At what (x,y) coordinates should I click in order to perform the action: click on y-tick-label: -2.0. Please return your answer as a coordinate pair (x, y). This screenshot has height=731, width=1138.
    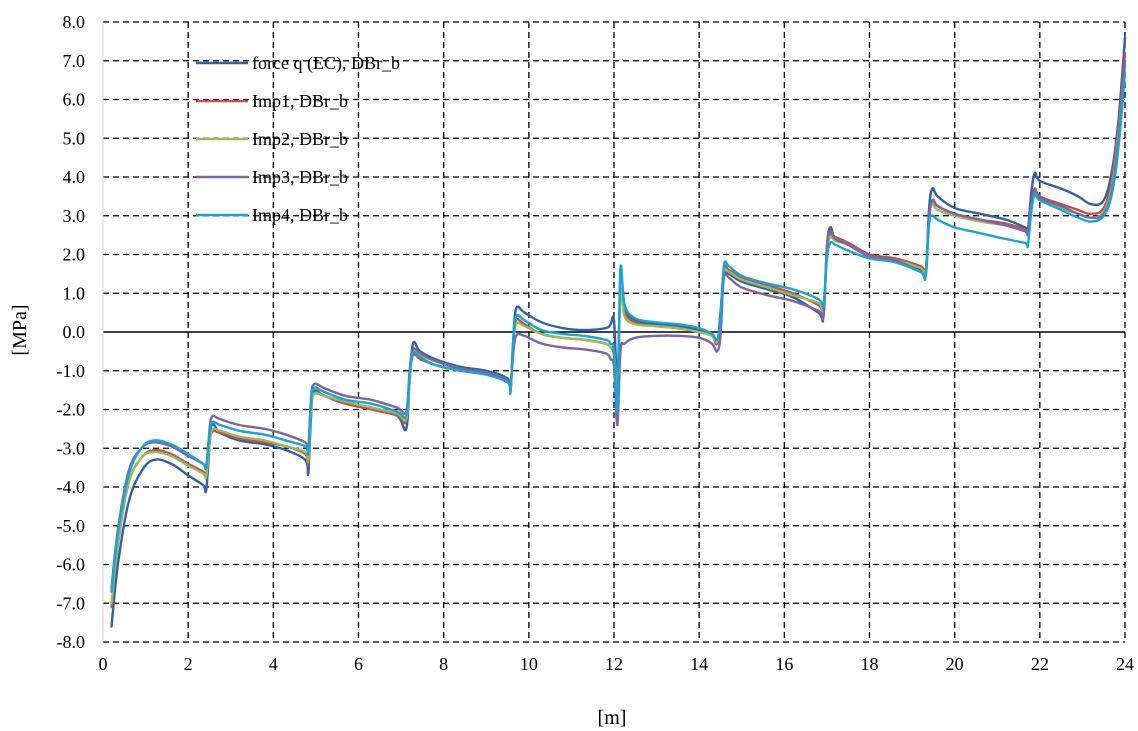
    Looking at the image, I should click on (71, 410).